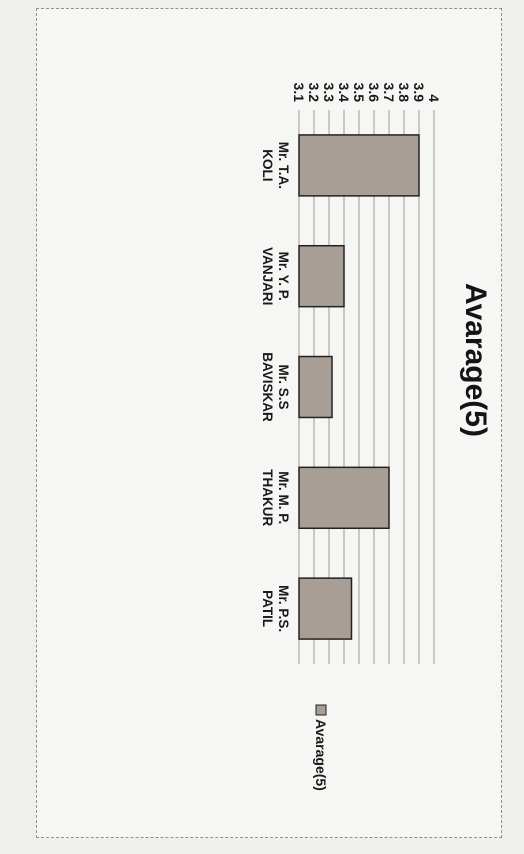  Describe the element at coordinates (283, 165) in the screenshot. I see `x-category-label: Mr. T.A.` at that location.